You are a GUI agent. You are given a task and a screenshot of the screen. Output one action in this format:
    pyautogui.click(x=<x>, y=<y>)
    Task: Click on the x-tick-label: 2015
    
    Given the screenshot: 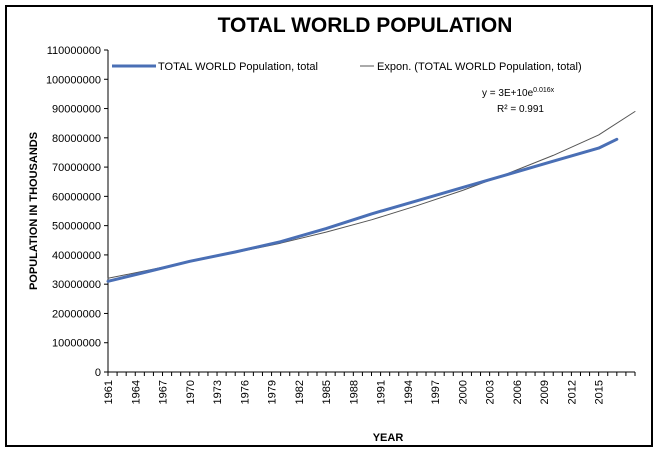 What is the action you would take?
    pyautogui.click(x=600, y=392)
    